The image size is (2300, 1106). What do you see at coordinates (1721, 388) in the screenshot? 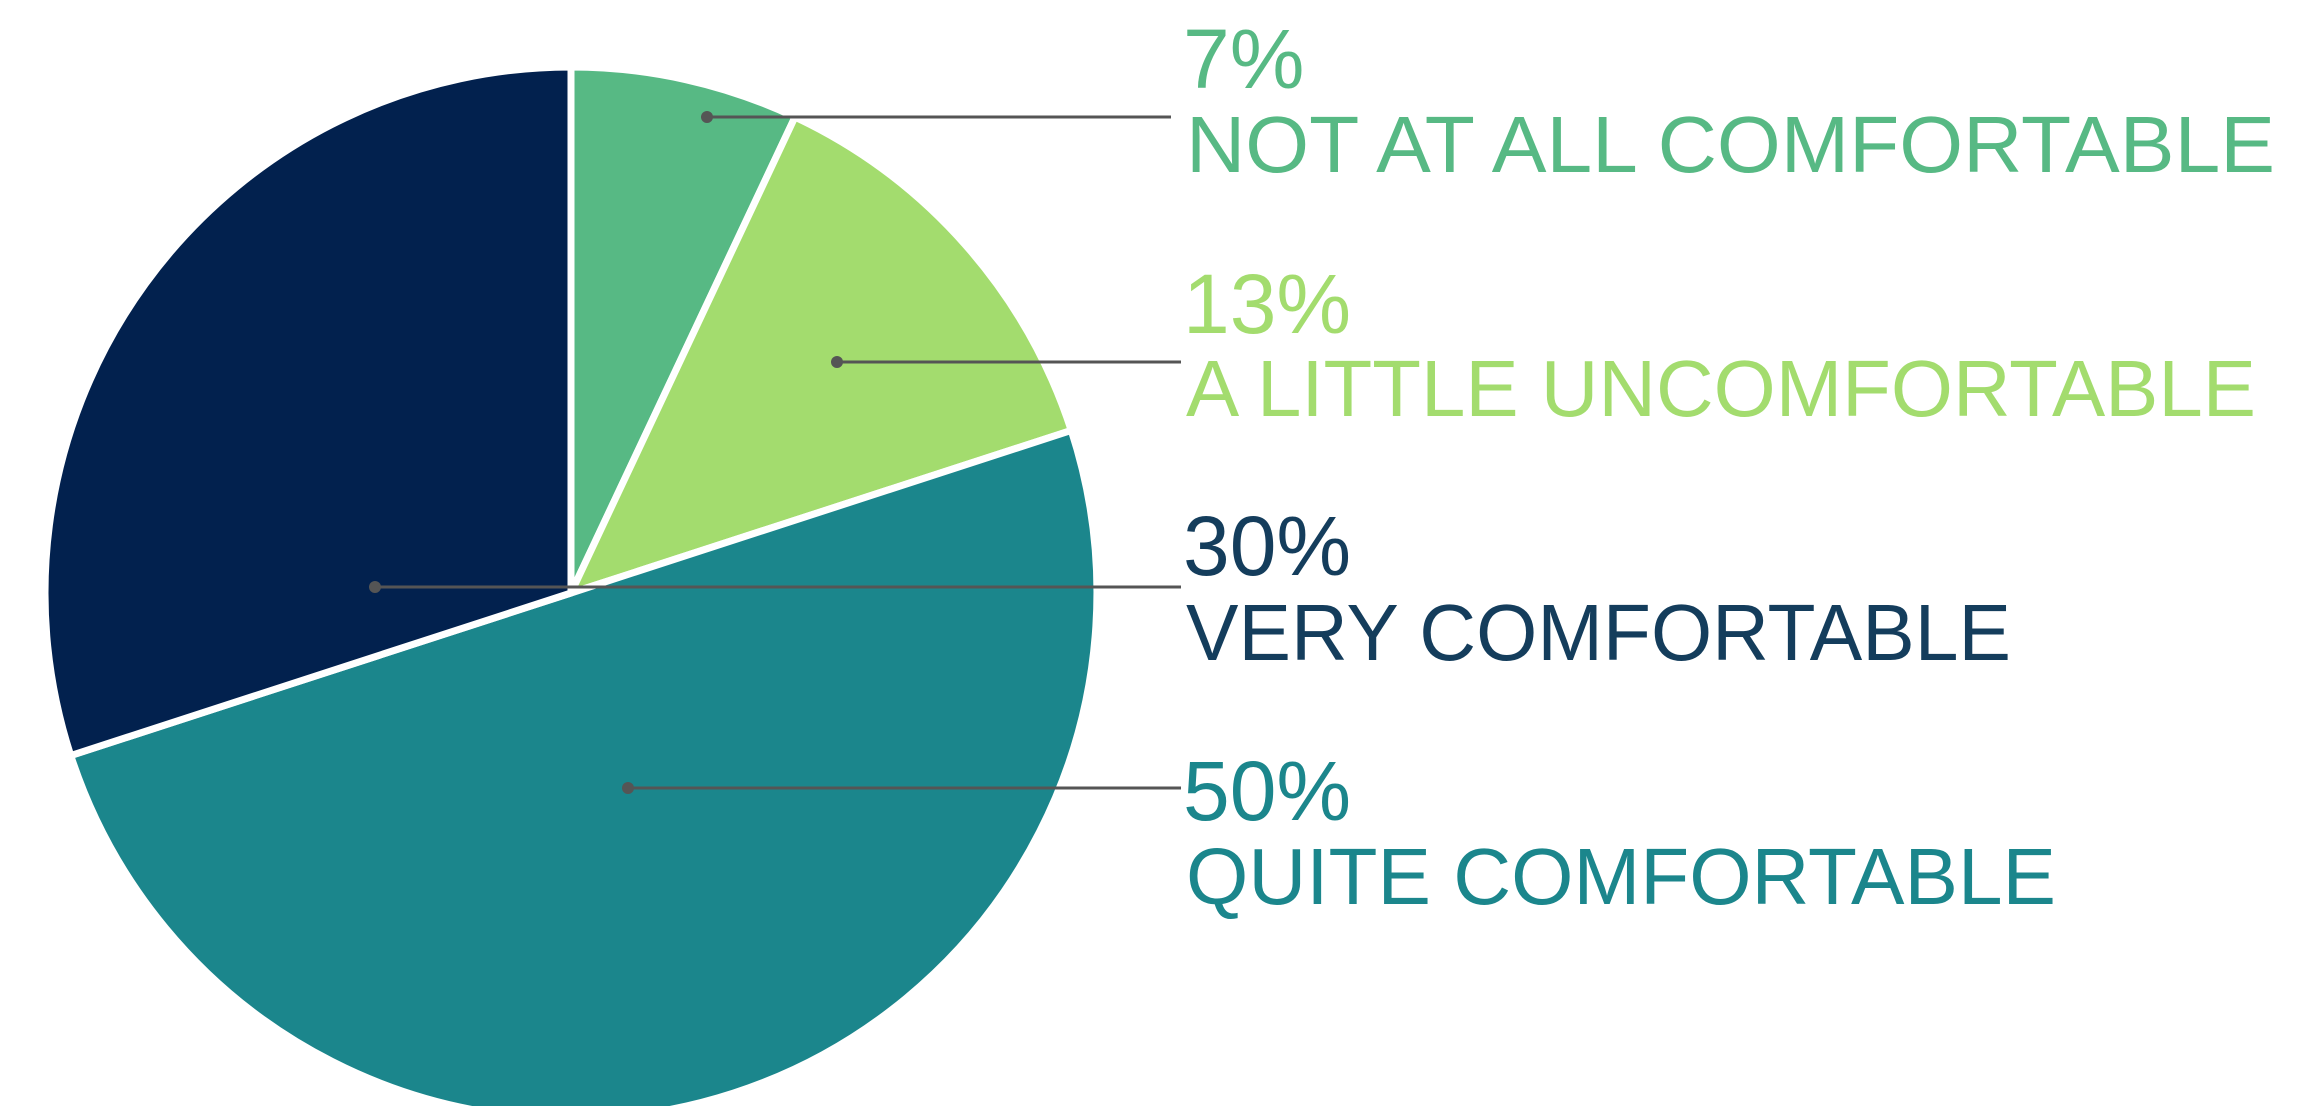
I see `category-label: A LITTLE UNCOMFORTABLE` at bounding box center [1721, 388].